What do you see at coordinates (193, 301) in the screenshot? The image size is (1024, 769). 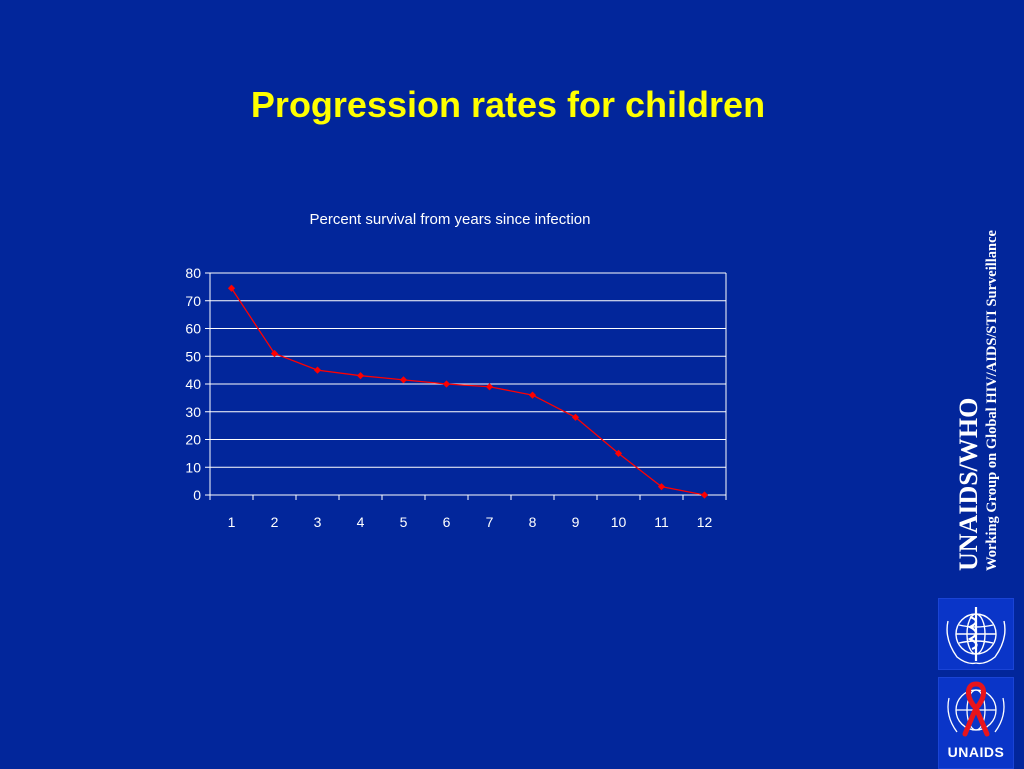 I see `y-tick-label: 70` at bounding box center [193, 301].